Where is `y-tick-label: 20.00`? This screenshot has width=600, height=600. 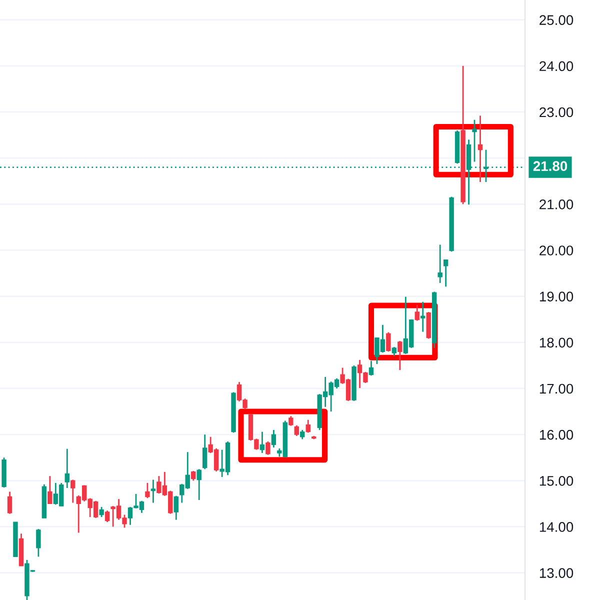 y-tick-label: 20.00 is located at coordinates (557, 251).